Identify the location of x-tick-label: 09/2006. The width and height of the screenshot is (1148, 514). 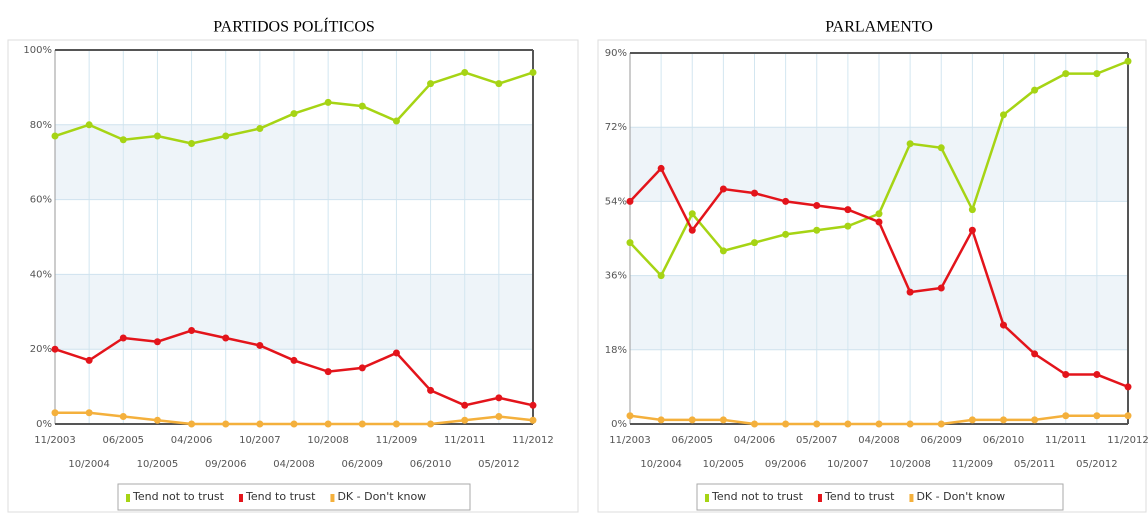
(226, 464).